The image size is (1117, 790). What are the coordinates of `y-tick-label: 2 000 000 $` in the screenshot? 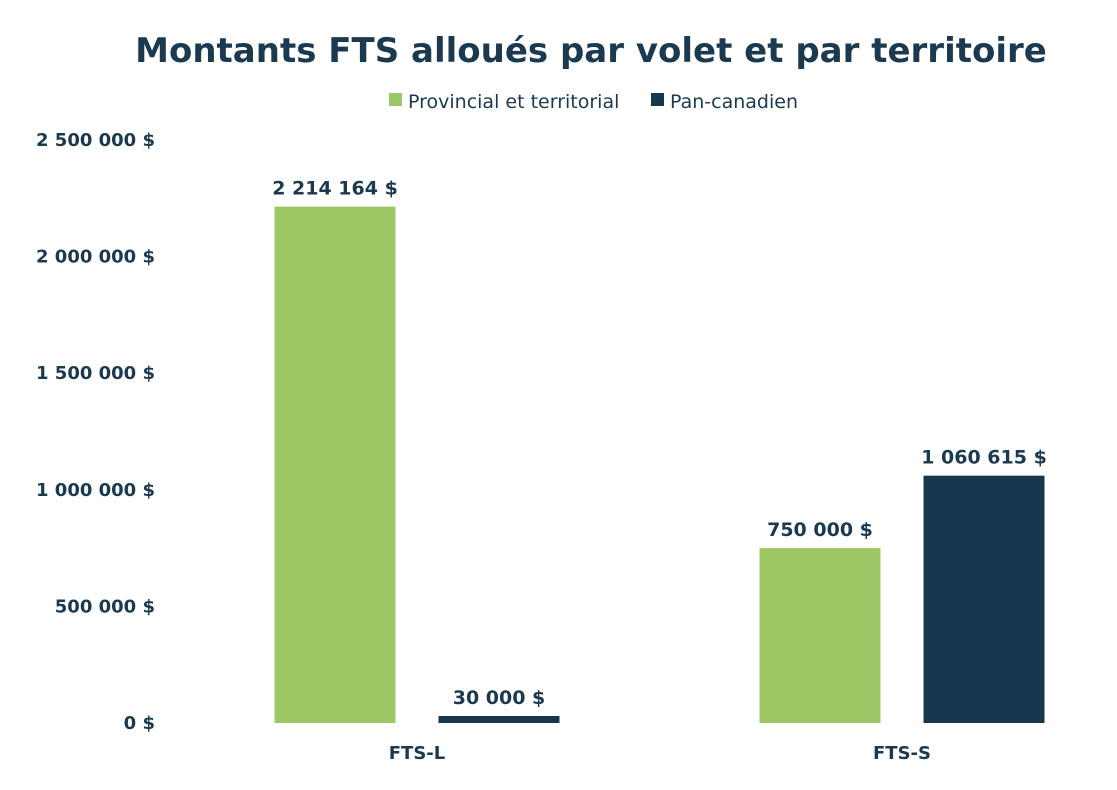 It's located at (95, 257).